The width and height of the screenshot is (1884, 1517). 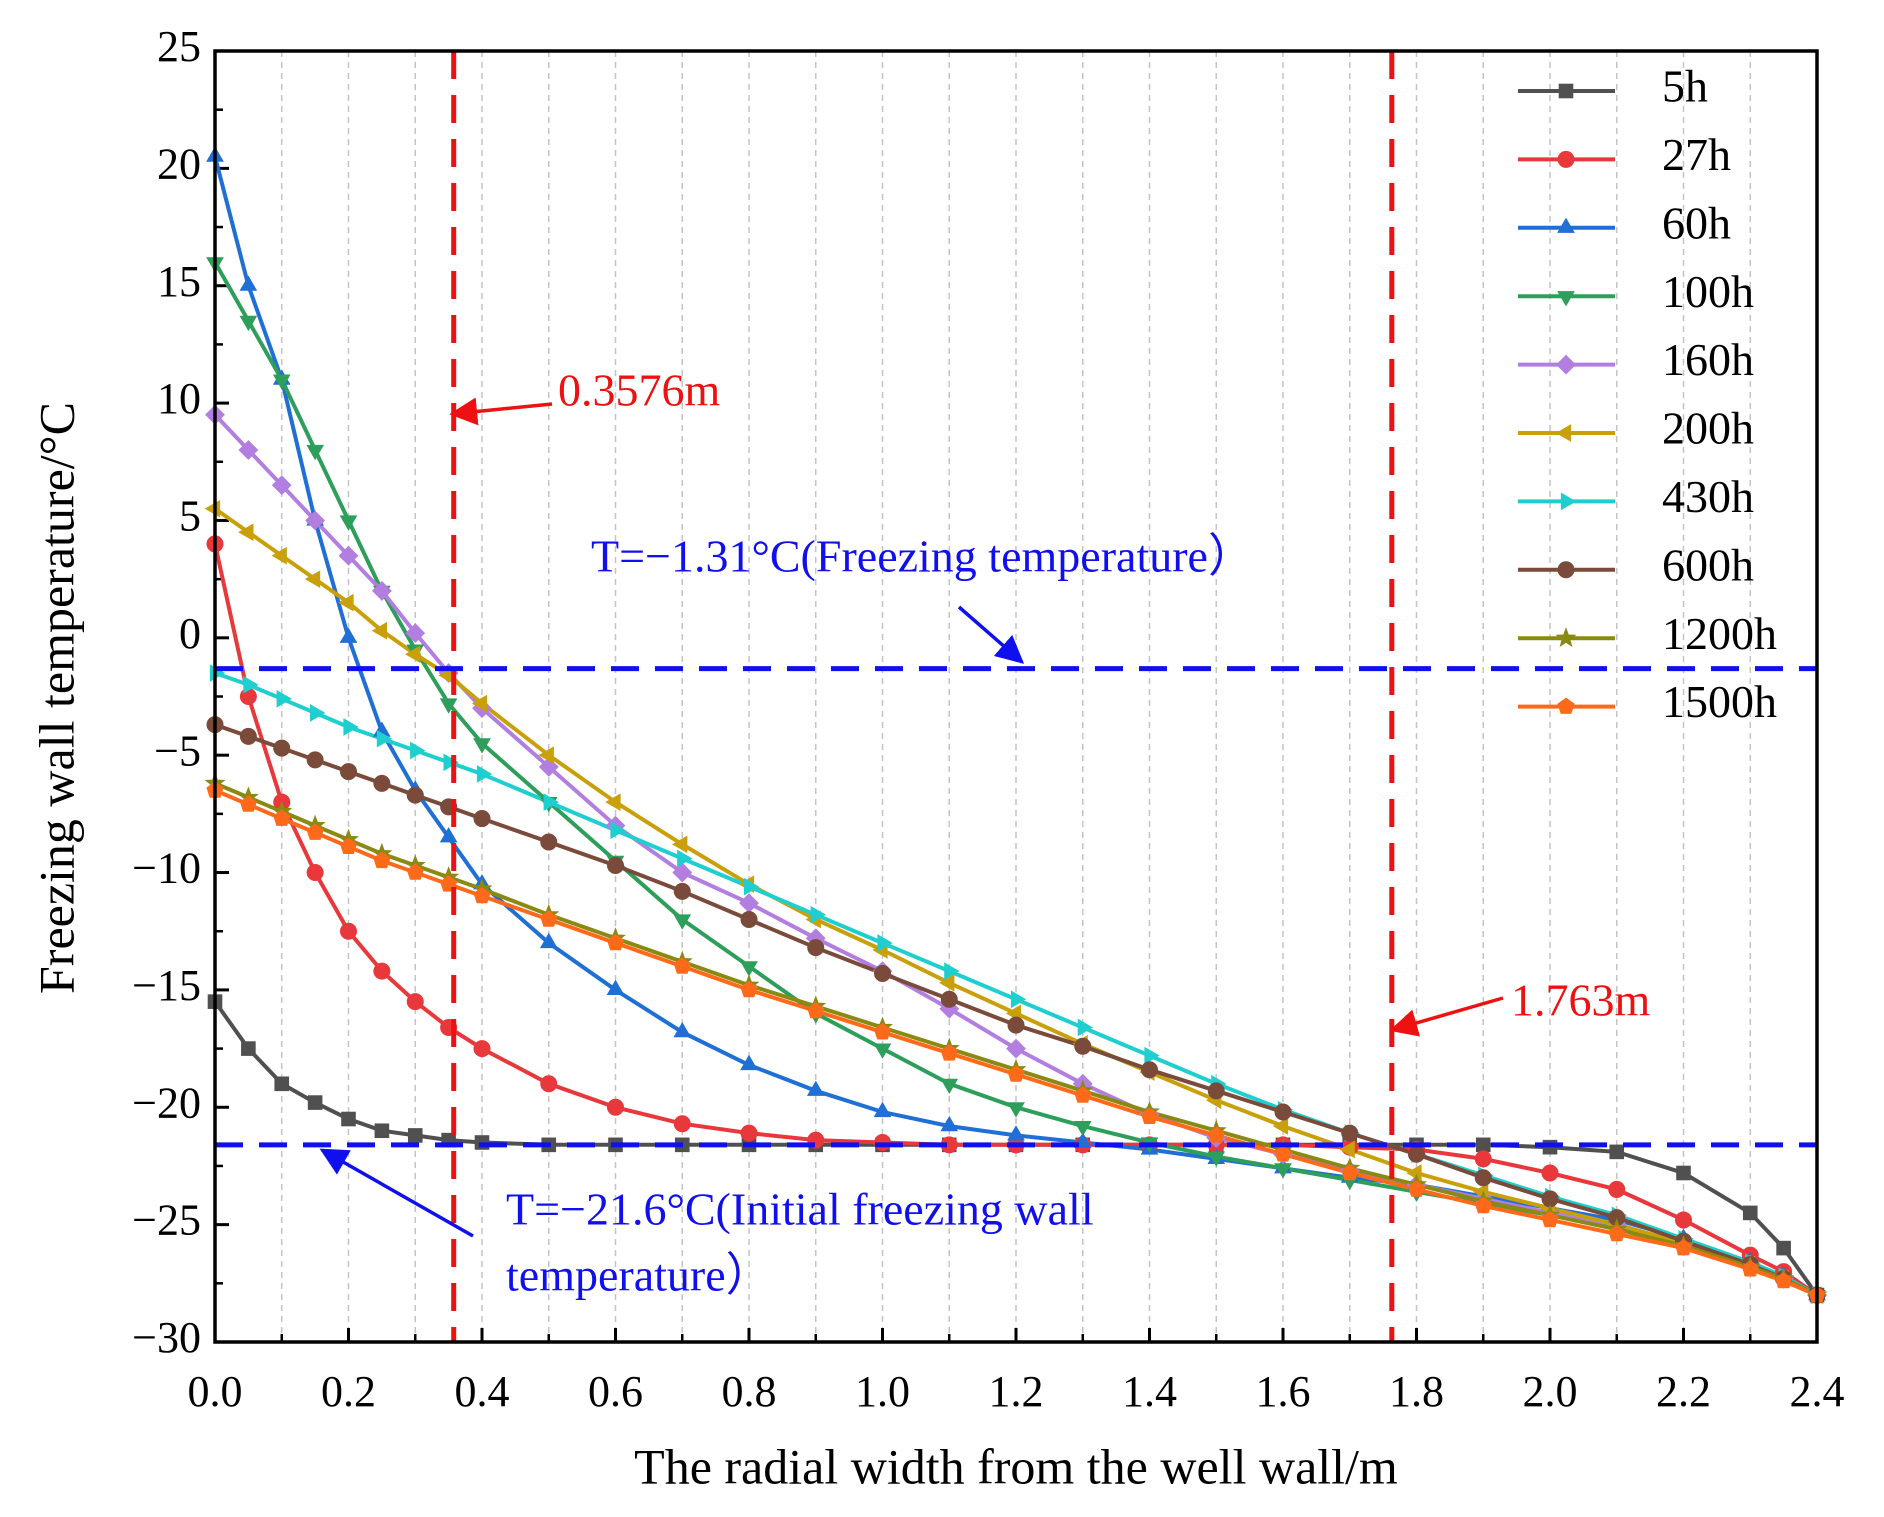 I want to click on x-tick-label: 0.6, so click(x=615, y=1391).